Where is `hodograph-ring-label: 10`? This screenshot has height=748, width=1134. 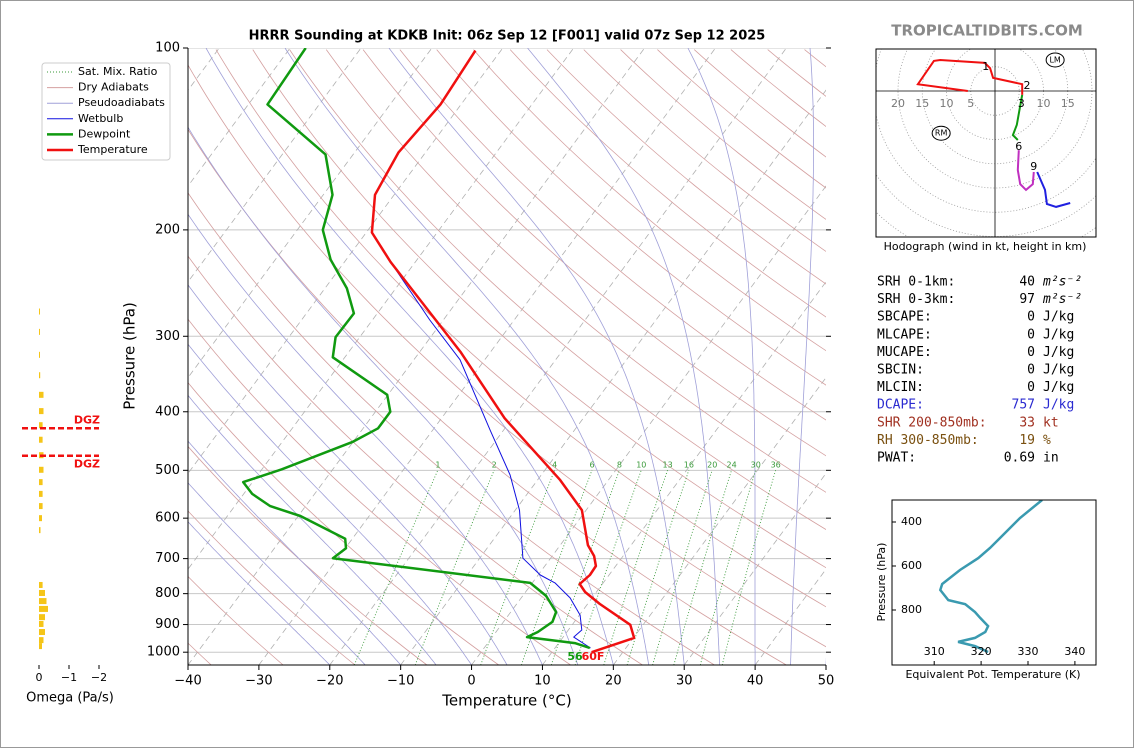 hodograph-ring-label: 10 is located at coordinates (947, 103).